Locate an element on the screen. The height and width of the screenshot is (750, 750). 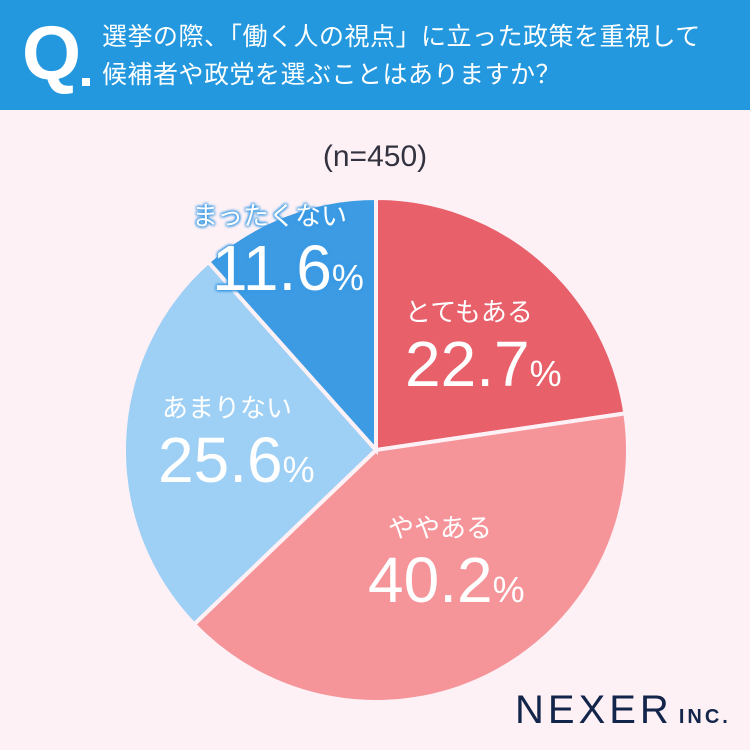
slice-category: あまりない is located at coordinates (227, 409).